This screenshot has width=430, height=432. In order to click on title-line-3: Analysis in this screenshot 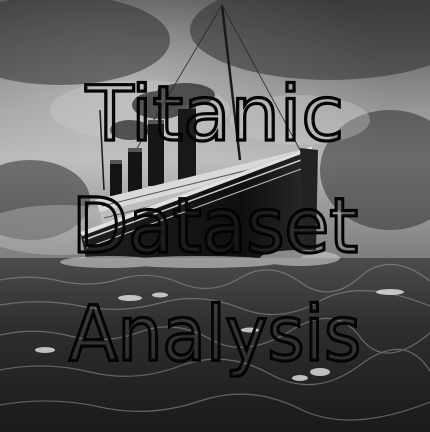, I will do `click(215, 333)`.